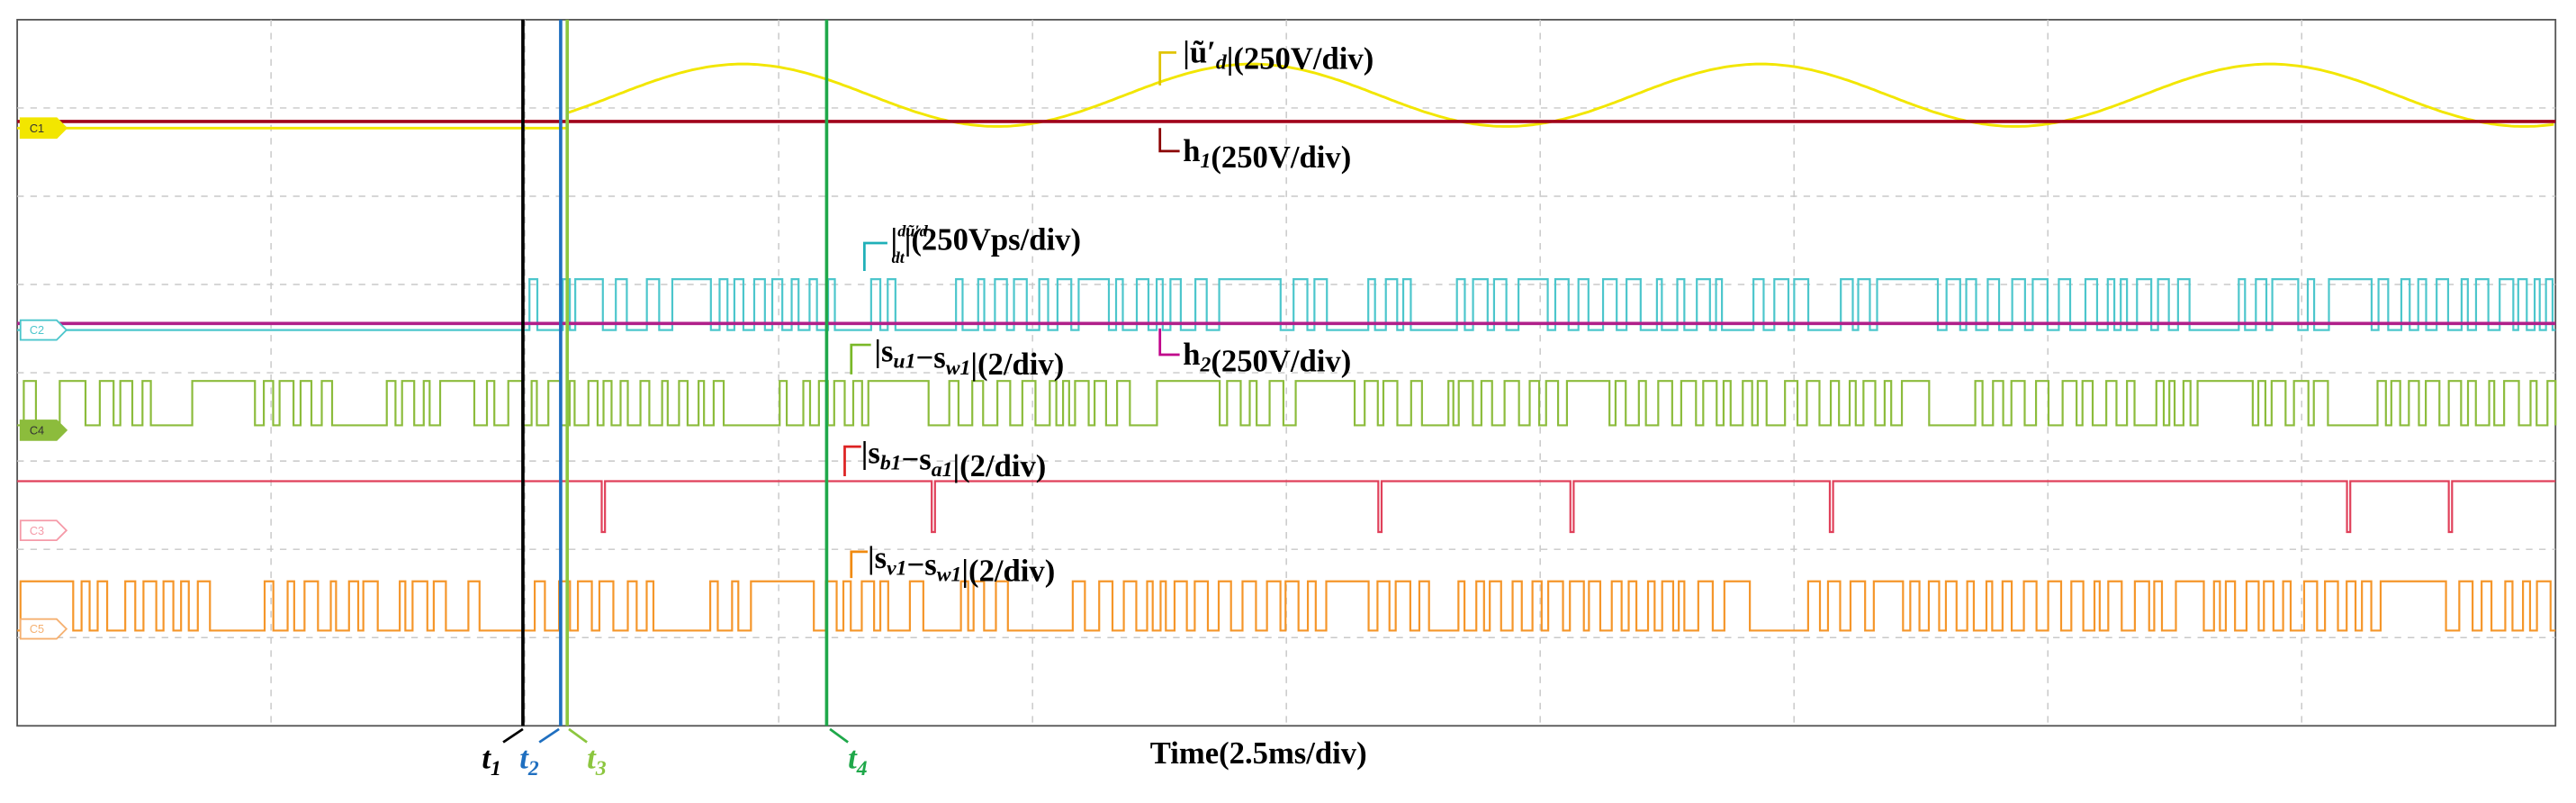  I want to click on trace-label: h2(250V/div), so click(1267, 358).